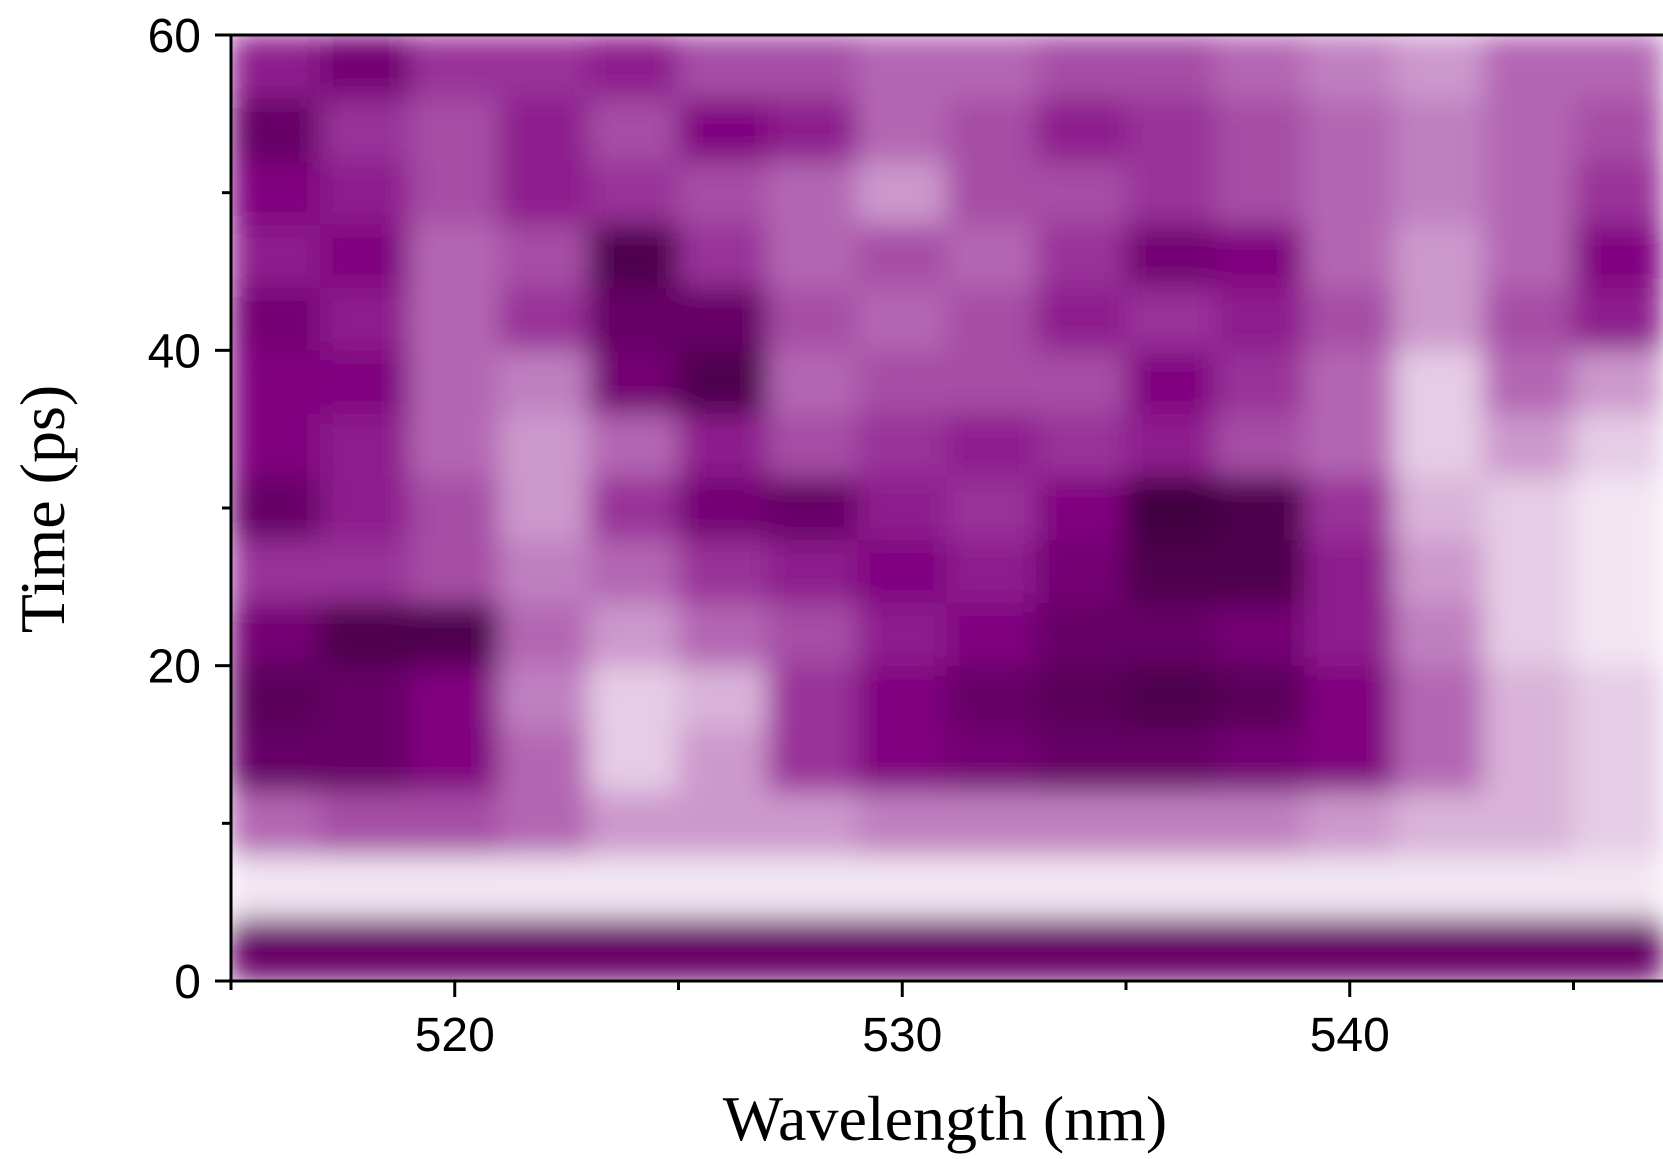 The image size is (1663, 1159). I want to click on x-tick-label: 530, so click(902, 1035).